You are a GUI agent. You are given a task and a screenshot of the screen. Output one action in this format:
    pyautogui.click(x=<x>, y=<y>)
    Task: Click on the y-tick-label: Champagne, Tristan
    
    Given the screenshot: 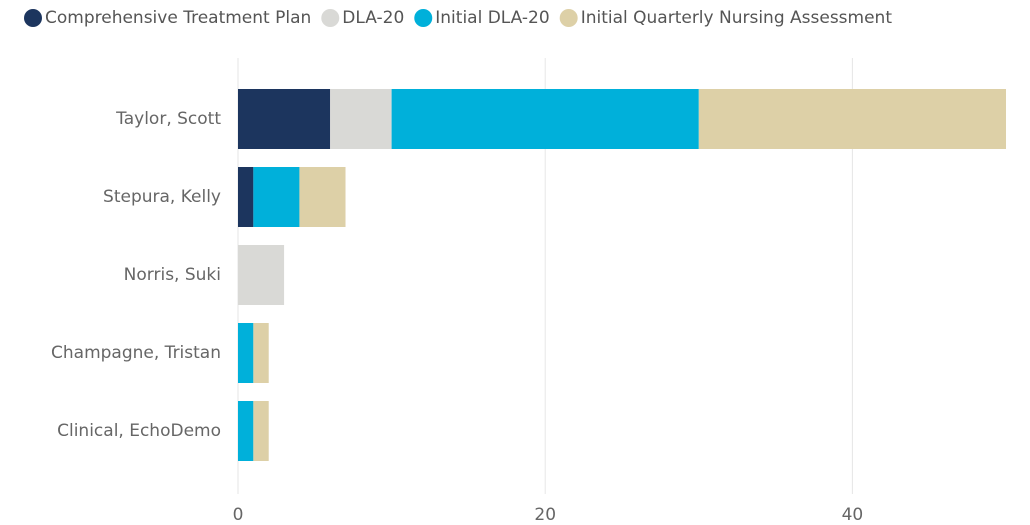 What is the action you would take?
    pyautogui.click(x=136, y=353)
    